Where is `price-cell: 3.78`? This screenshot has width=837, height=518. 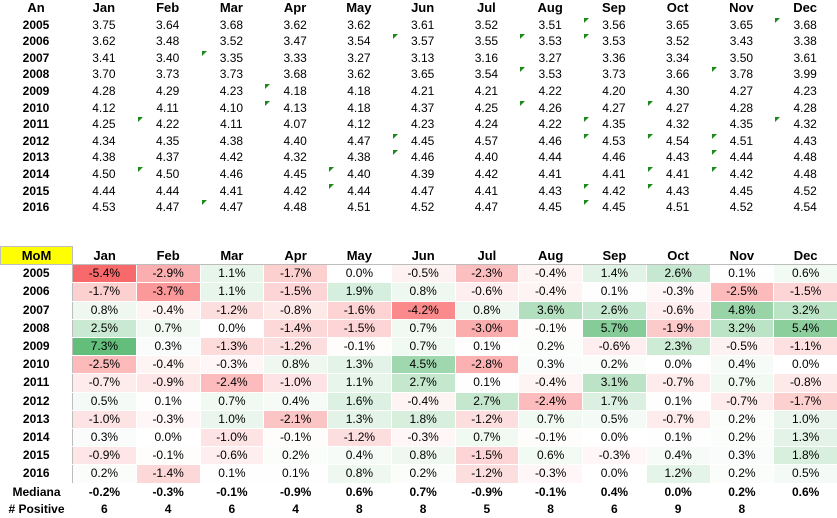 price-cell: 3.78 is located at coordinates (742, 74).